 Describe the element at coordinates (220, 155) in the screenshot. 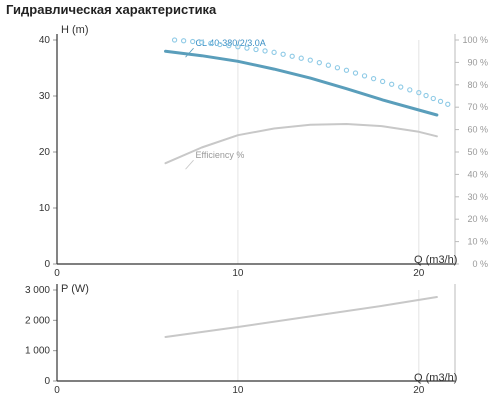

I see `series-label: Efficiency %` at that location.